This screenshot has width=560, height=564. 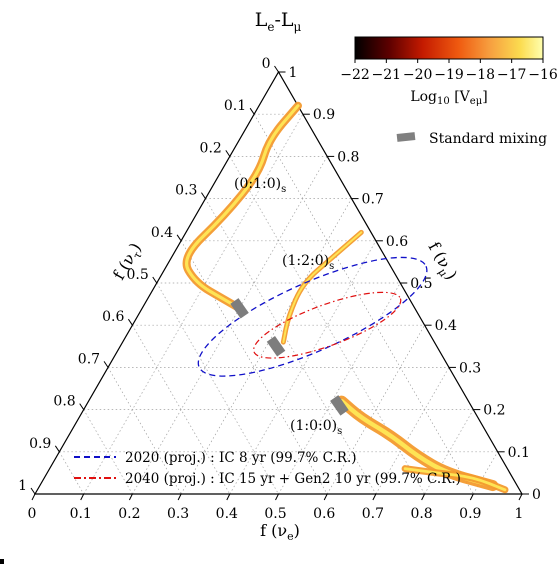 What do you see at coordinates (308, 262) in the screenshot?
I see `source-label-120: (1:2:0)s` at bounding box center [308, 262].